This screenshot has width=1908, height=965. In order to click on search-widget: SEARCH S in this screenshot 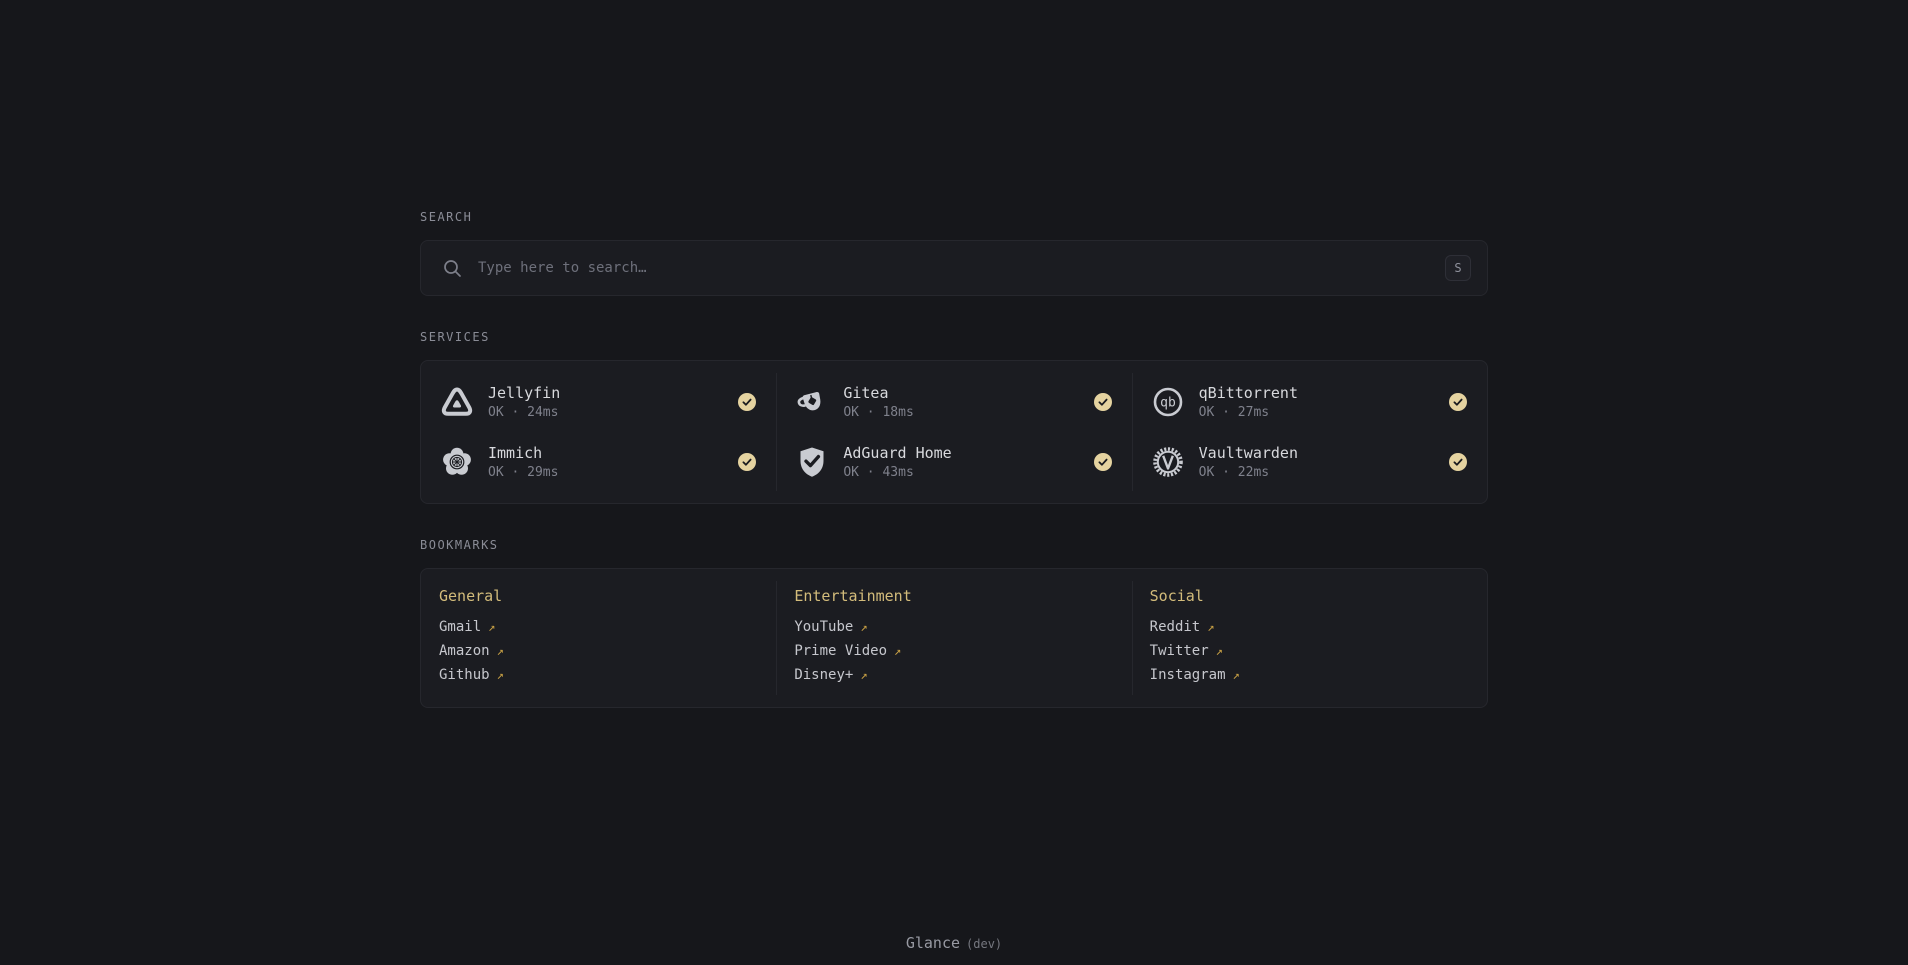, I will do `click(954, 253)`.